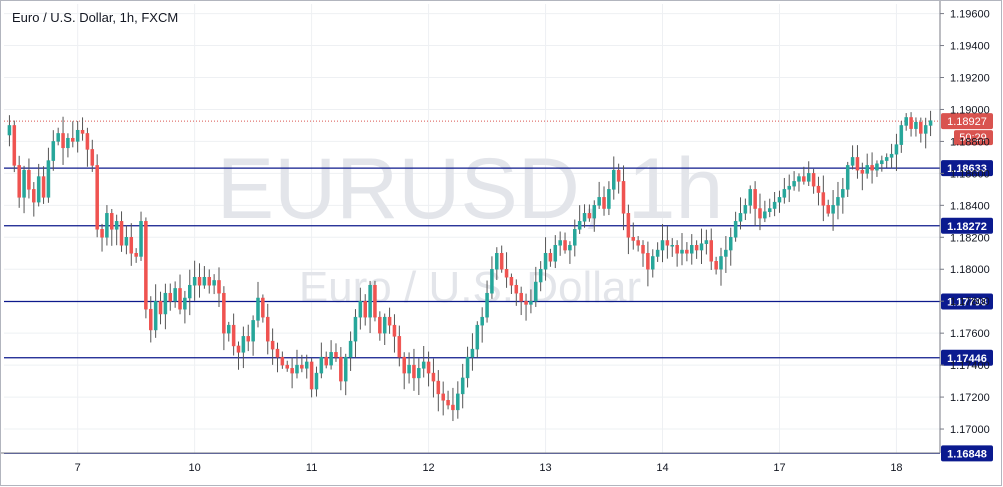  Describe the element at coordinates (967, 303) in the screenshot. I see `price-level-label: 1.17798` at that location.